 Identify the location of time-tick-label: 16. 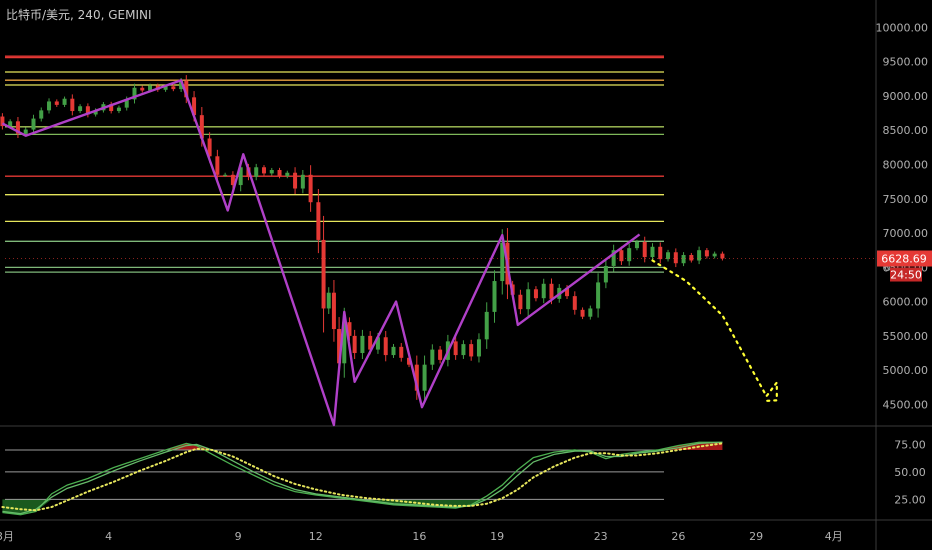
(419, 536).